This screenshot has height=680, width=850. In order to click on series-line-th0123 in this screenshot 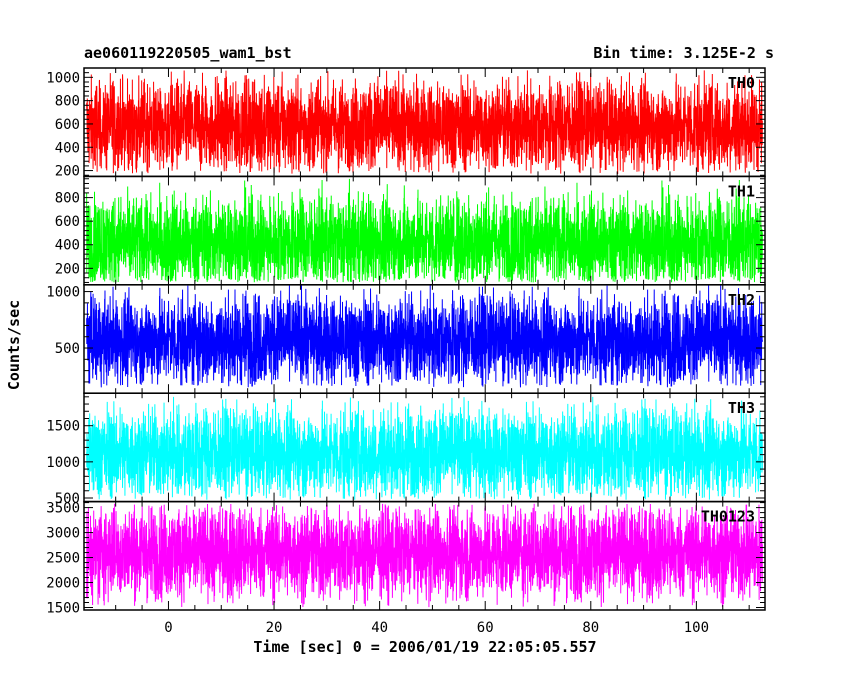, I will do `click(424, 555)`.